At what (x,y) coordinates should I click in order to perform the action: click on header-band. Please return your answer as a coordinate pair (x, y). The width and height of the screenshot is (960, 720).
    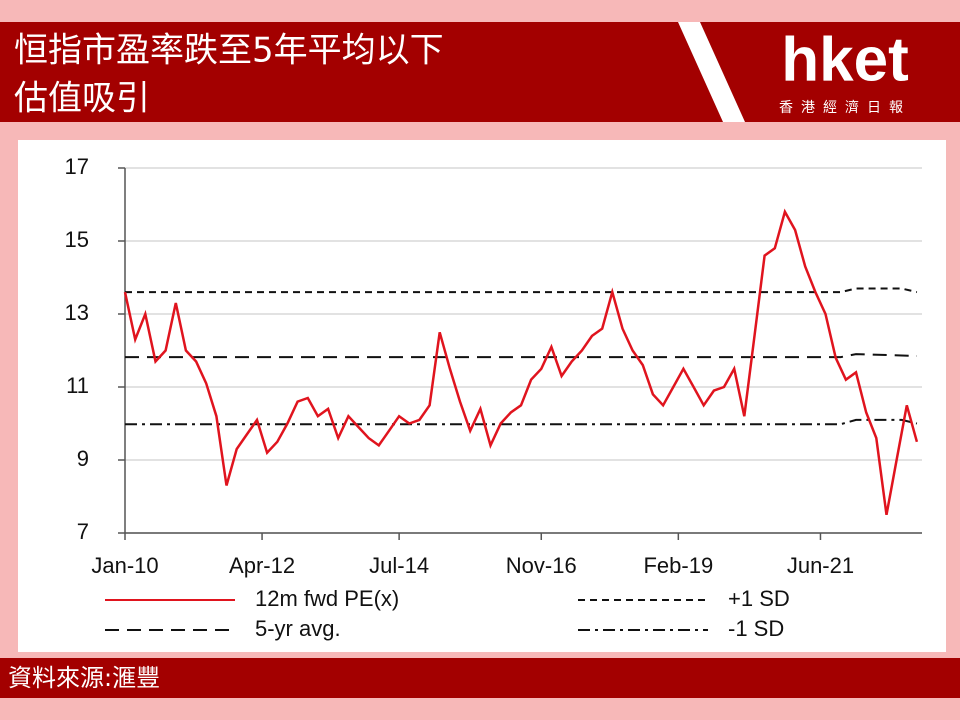
    Looking at the image, I should click on (480, 72).